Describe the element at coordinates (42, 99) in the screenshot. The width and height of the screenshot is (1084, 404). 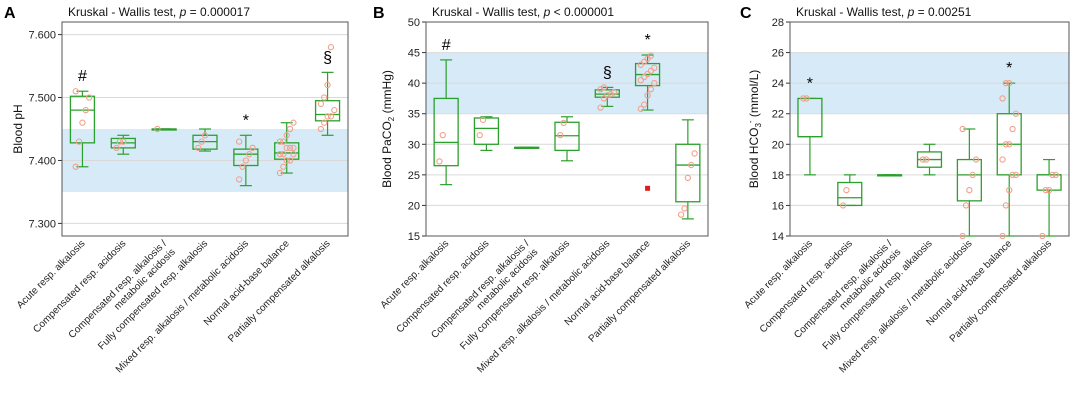
I see `y-tick-label: 7.500` at that location.